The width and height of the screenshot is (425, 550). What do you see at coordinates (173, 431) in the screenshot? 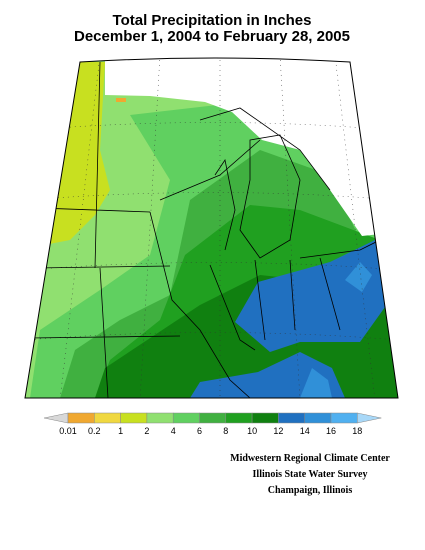
I see `legend-label: 4` at bounding box center [173, 431].